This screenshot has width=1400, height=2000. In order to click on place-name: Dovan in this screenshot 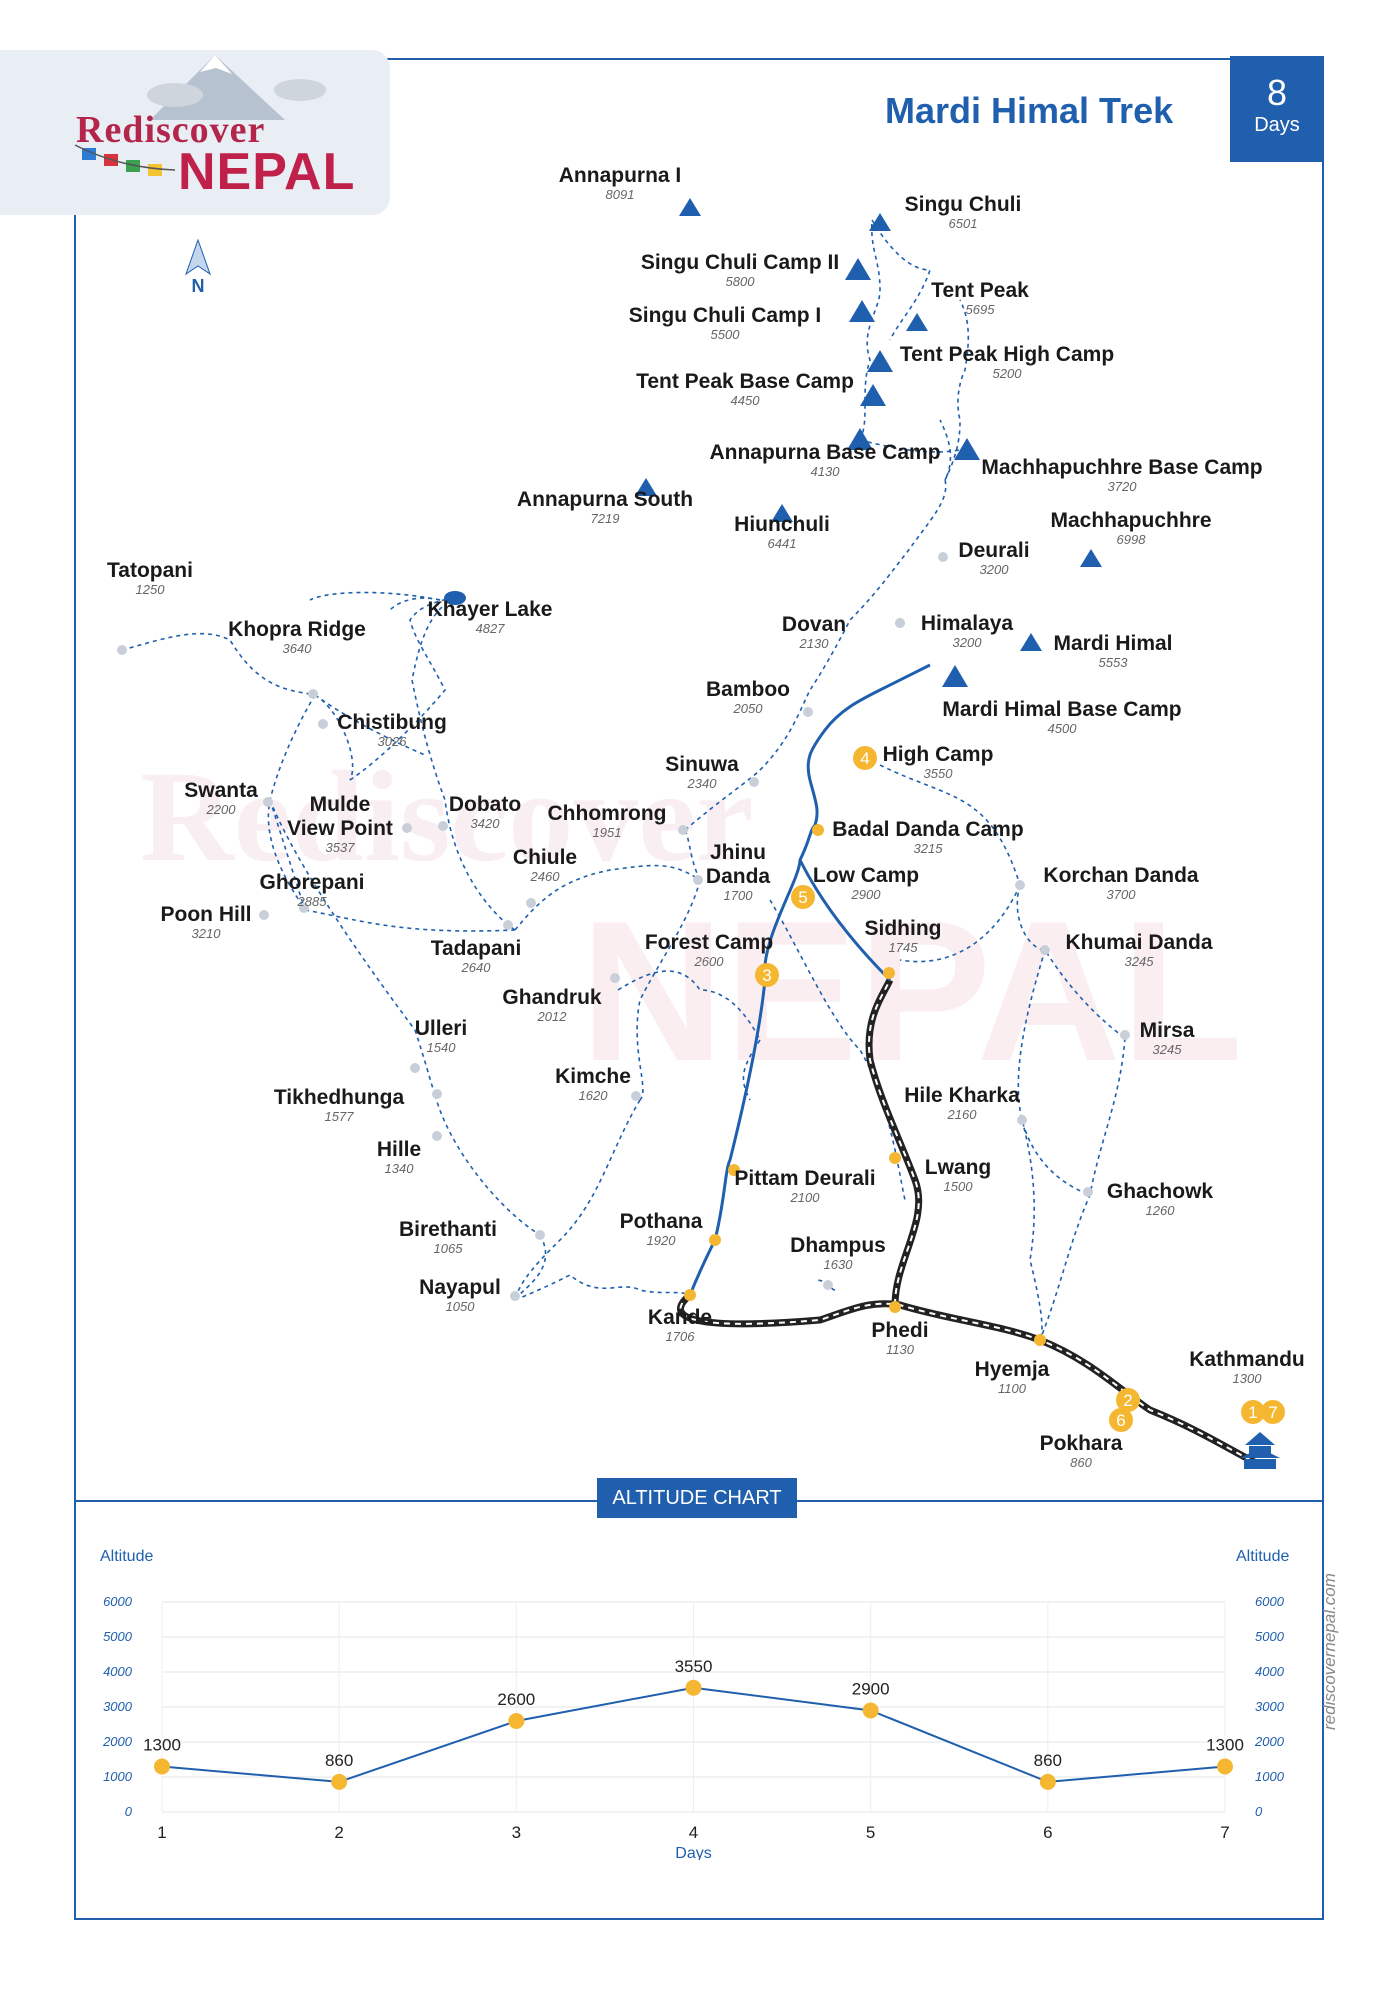, I will do `click(814, 624)`.